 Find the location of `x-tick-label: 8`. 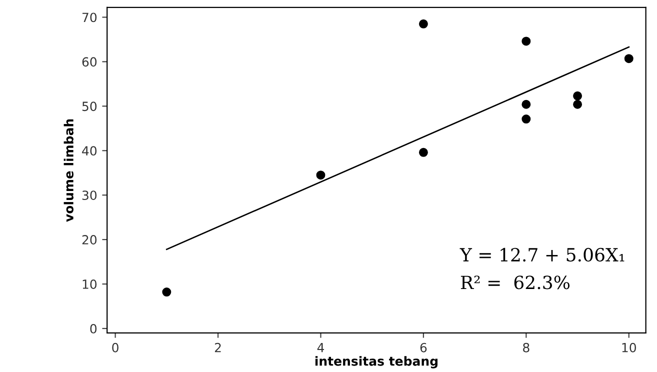

x-tick-label: 8 is located at coordinates (526, 347).